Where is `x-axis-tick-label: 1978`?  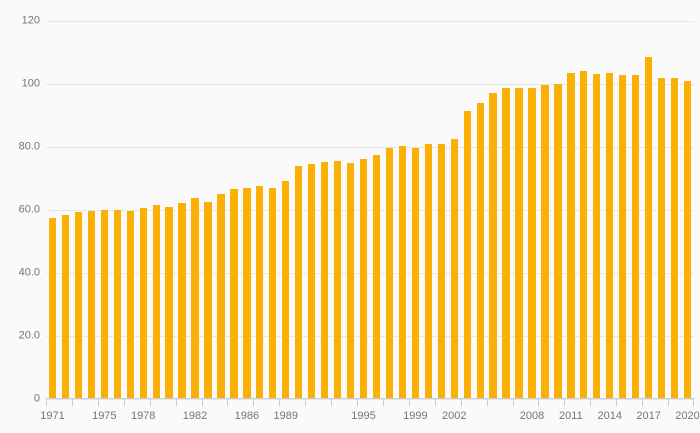
x-axis-tick-label: 1978 is located at coordinates (143, 416).